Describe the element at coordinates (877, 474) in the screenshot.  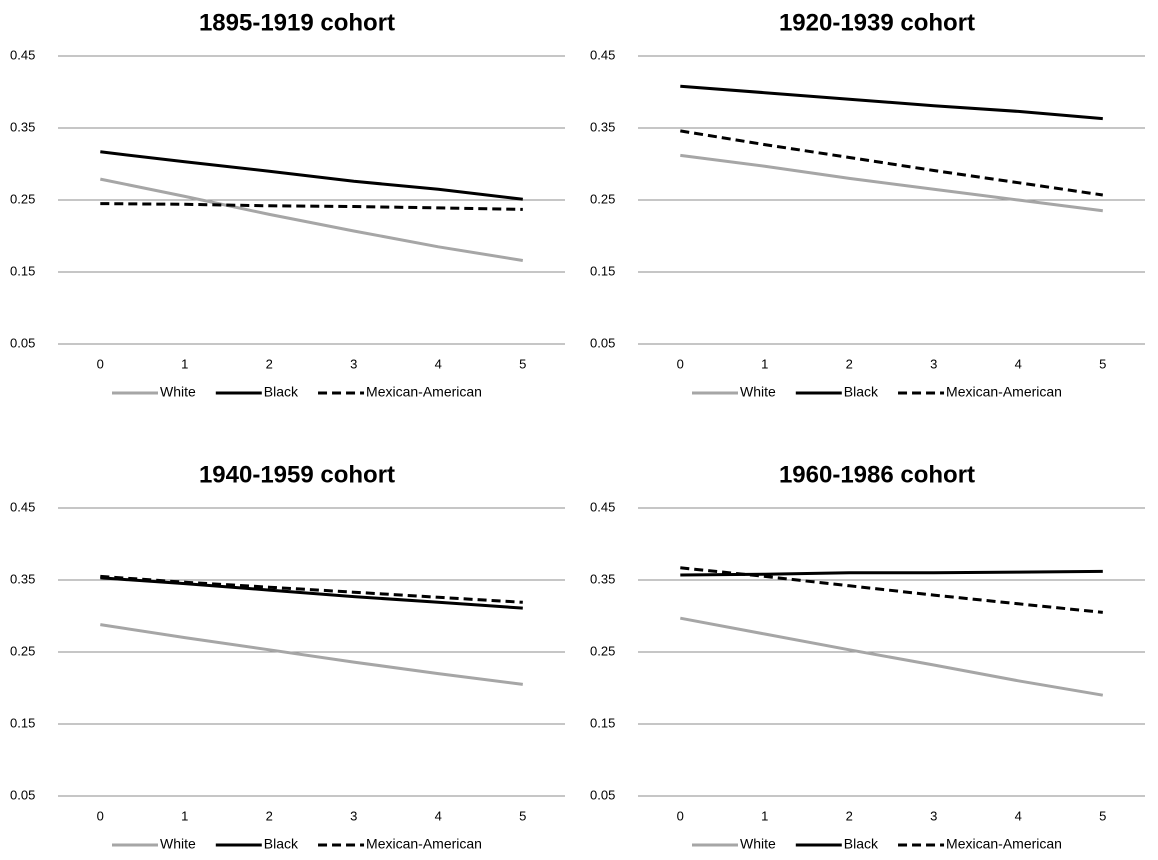
I see `chart-title: 1960-1986 cohort` at that location.